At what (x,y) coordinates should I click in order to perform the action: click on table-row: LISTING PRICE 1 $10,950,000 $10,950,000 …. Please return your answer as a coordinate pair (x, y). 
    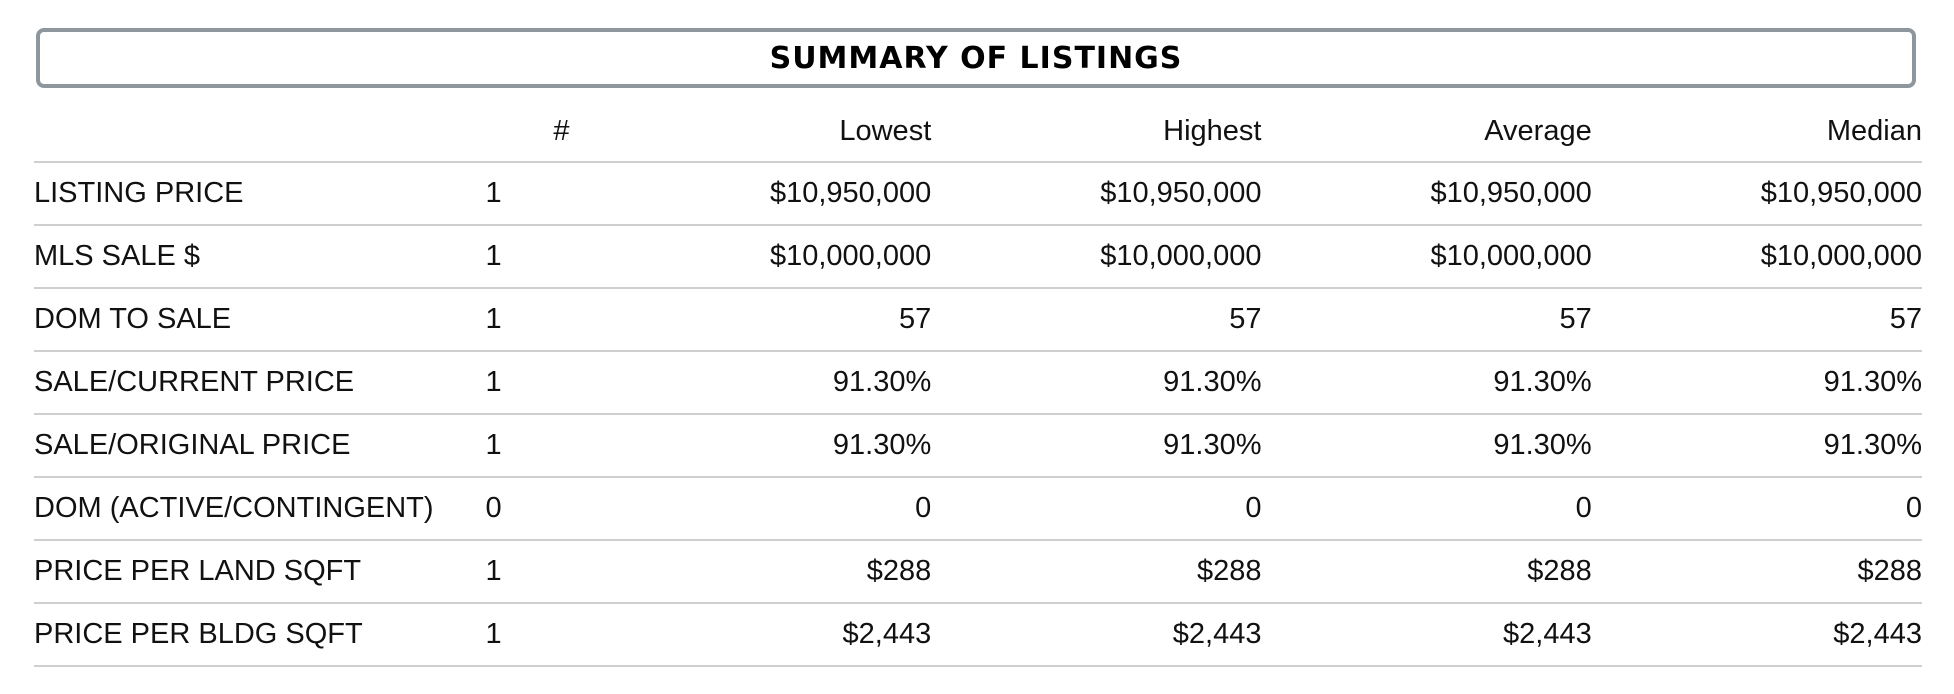
    Looking at the image, I should click on (978, 194).